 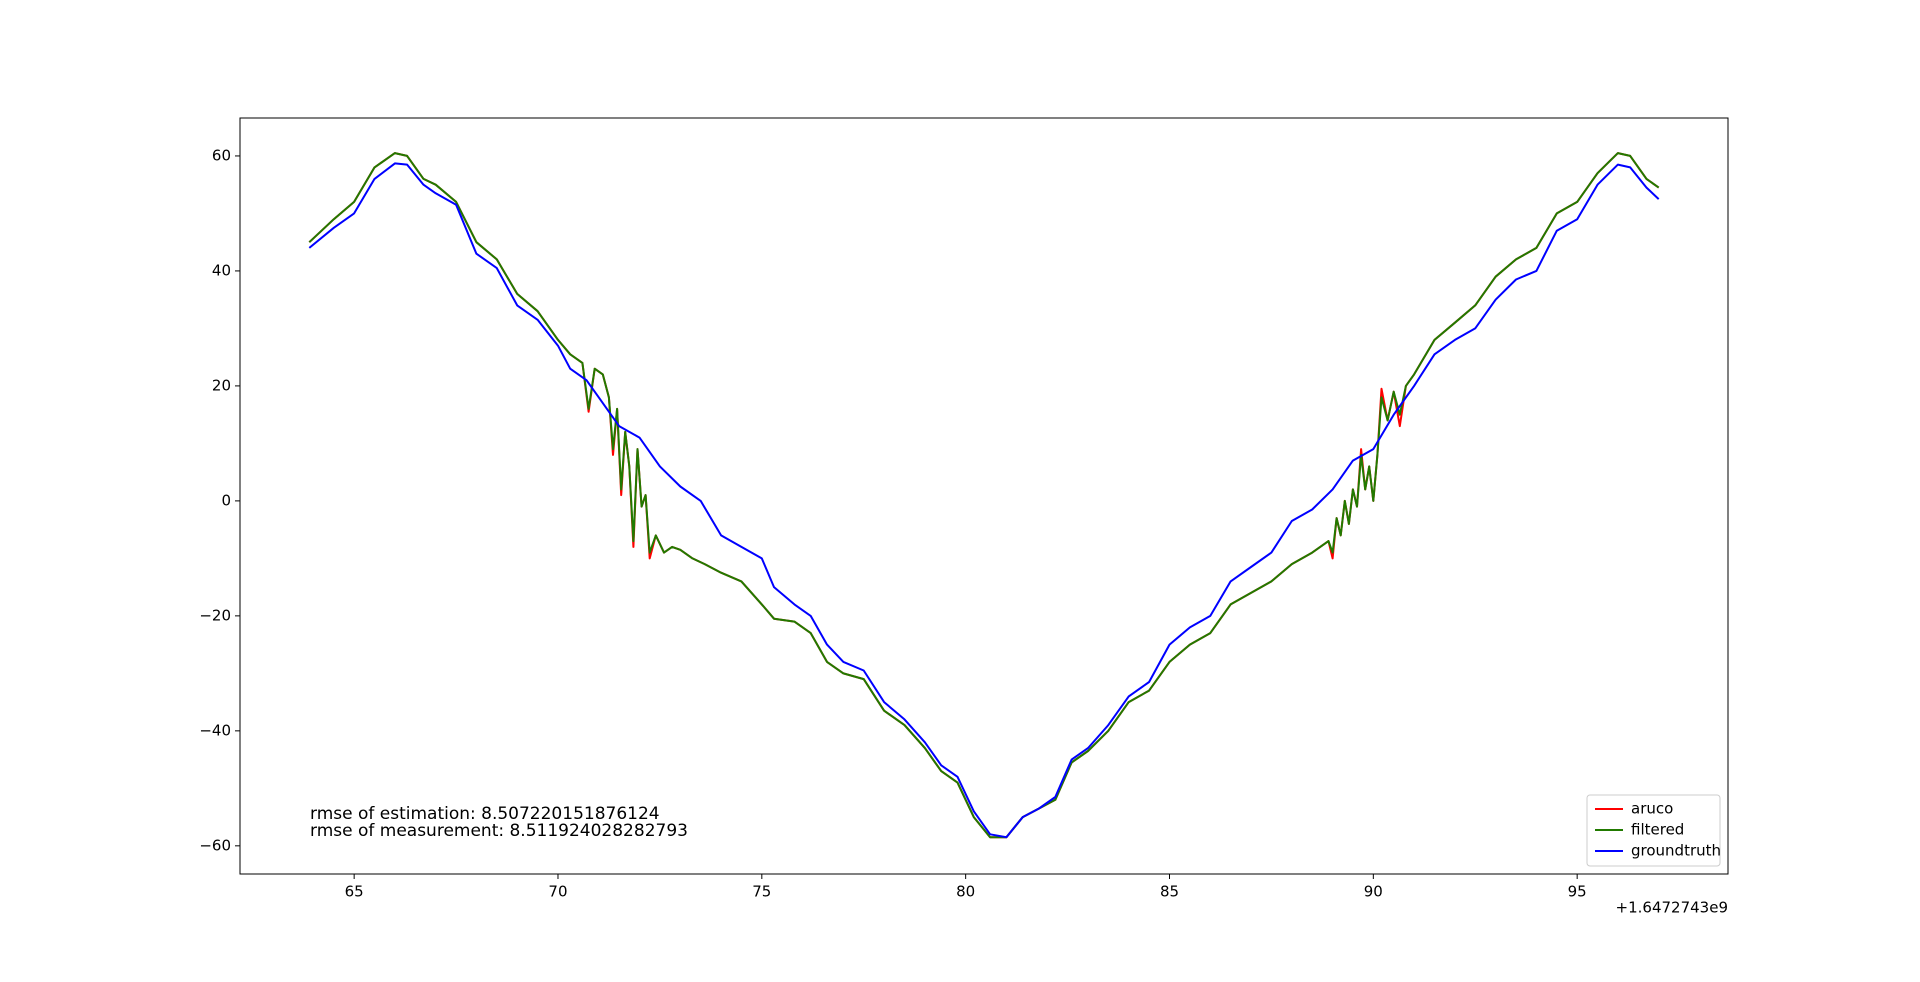 What do you see at coordinates (1652, 809) in the screenshot?
I see `legend-label: aruco` at bounding box center [1652, 809].